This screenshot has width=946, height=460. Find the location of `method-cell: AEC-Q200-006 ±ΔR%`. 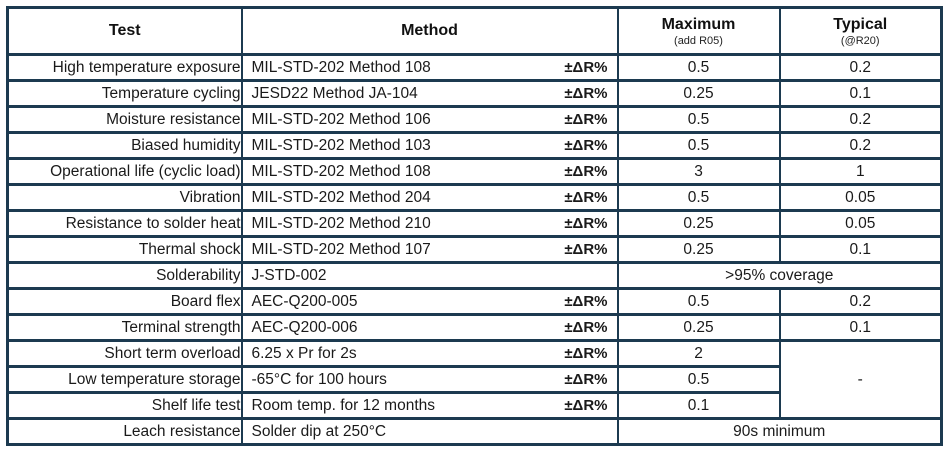

method-cell: AEC-Q200-006 ±ΔR% is located at coordinates (429, 327).